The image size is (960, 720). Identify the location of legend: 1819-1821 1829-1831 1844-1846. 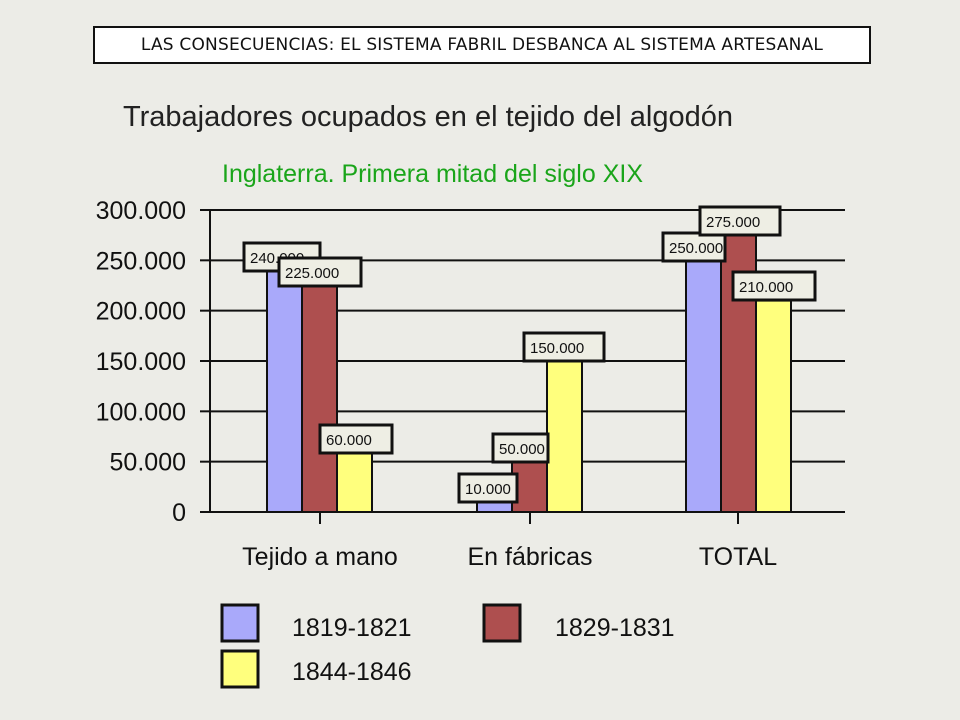
(447, 646).